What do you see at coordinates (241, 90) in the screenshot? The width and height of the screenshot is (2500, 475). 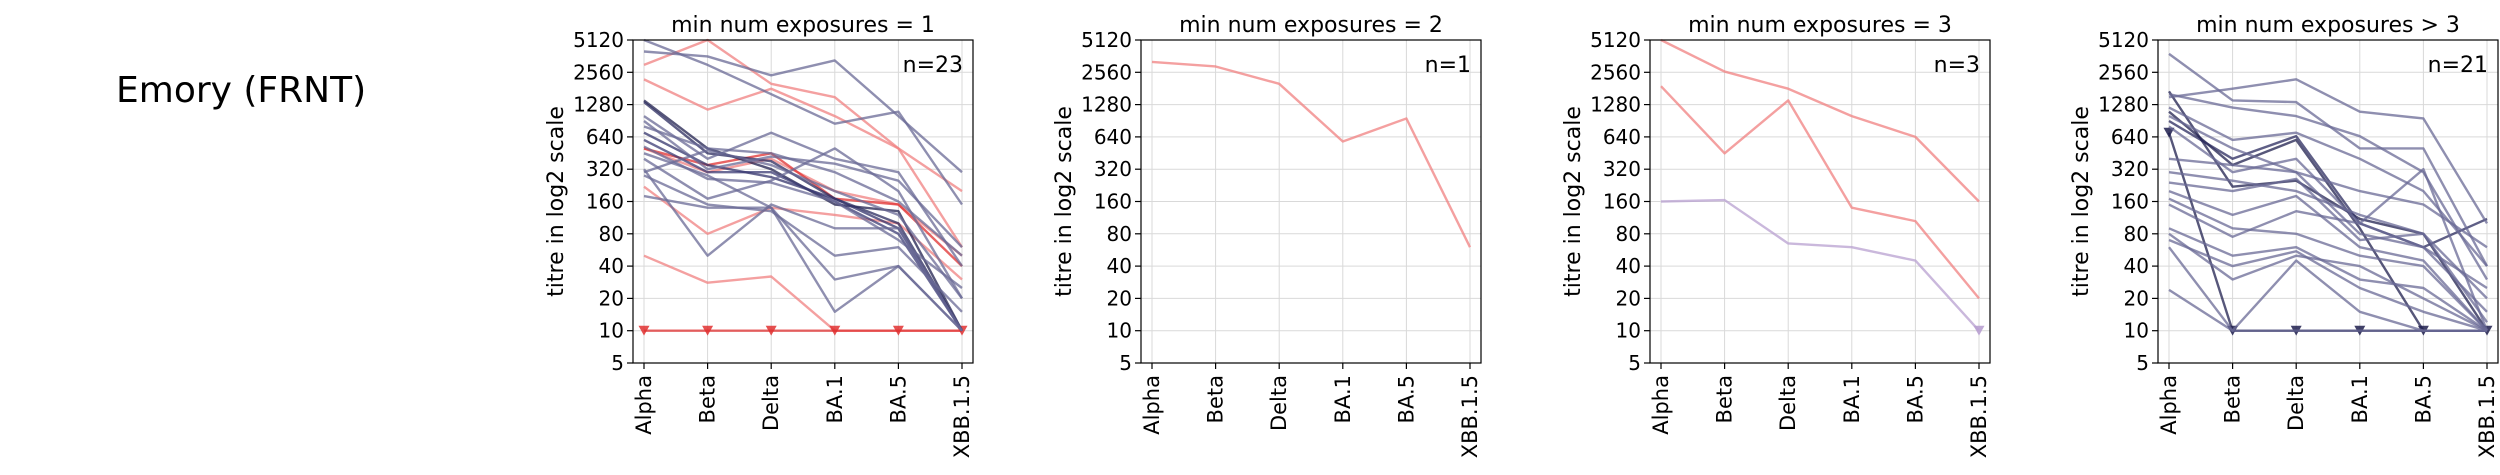 I see `row-label: Emory (FRNT)` at bounding box center [241, 90].